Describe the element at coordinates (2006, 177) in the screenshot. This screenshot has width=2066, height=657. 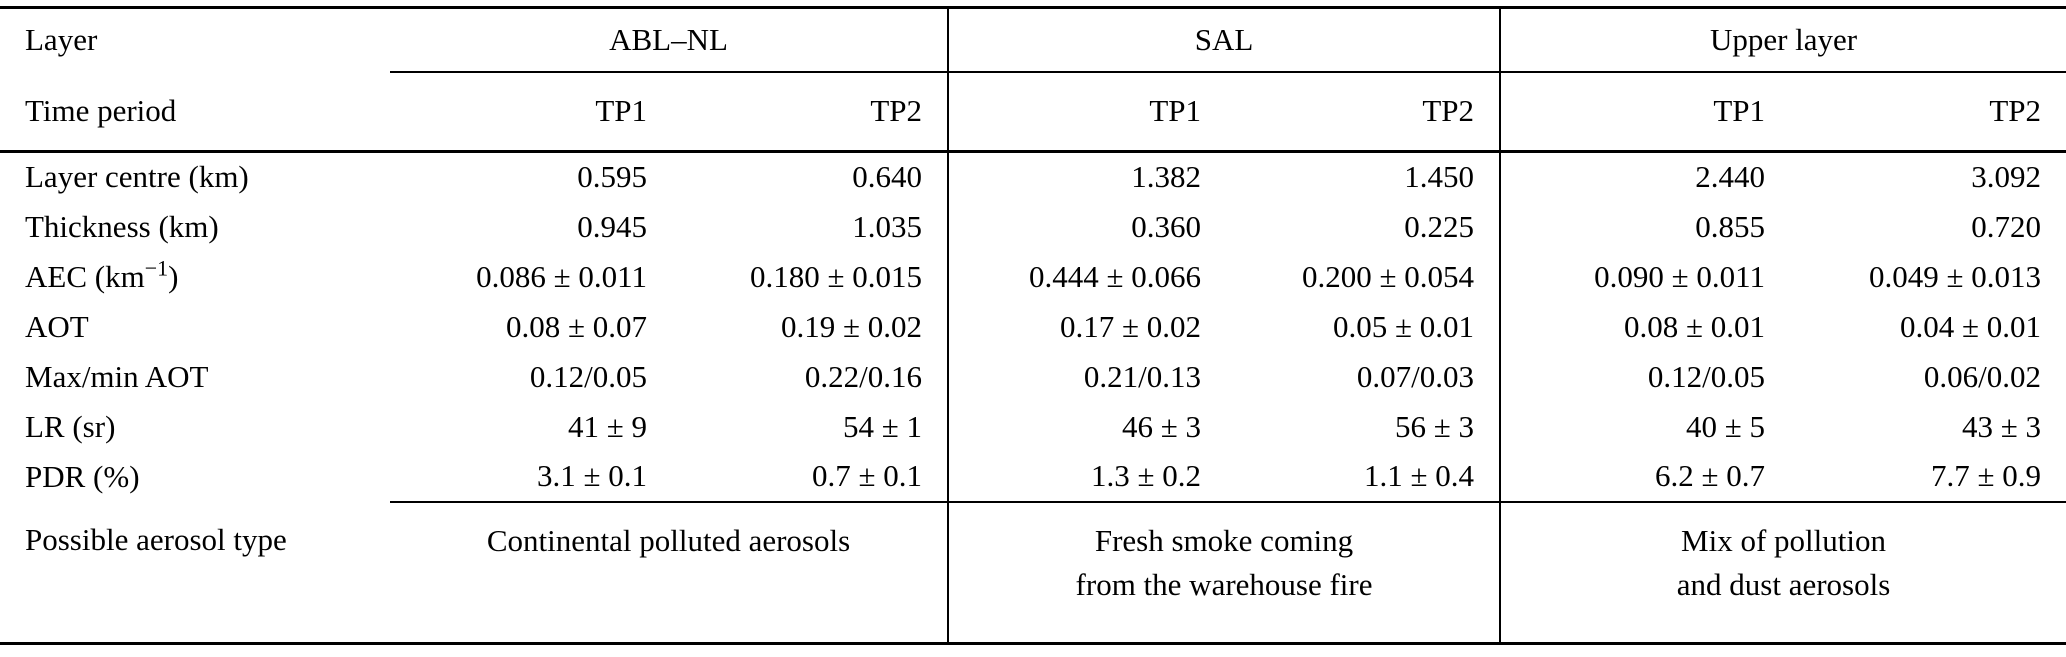
I see `table-cell: 3.092` at that location.